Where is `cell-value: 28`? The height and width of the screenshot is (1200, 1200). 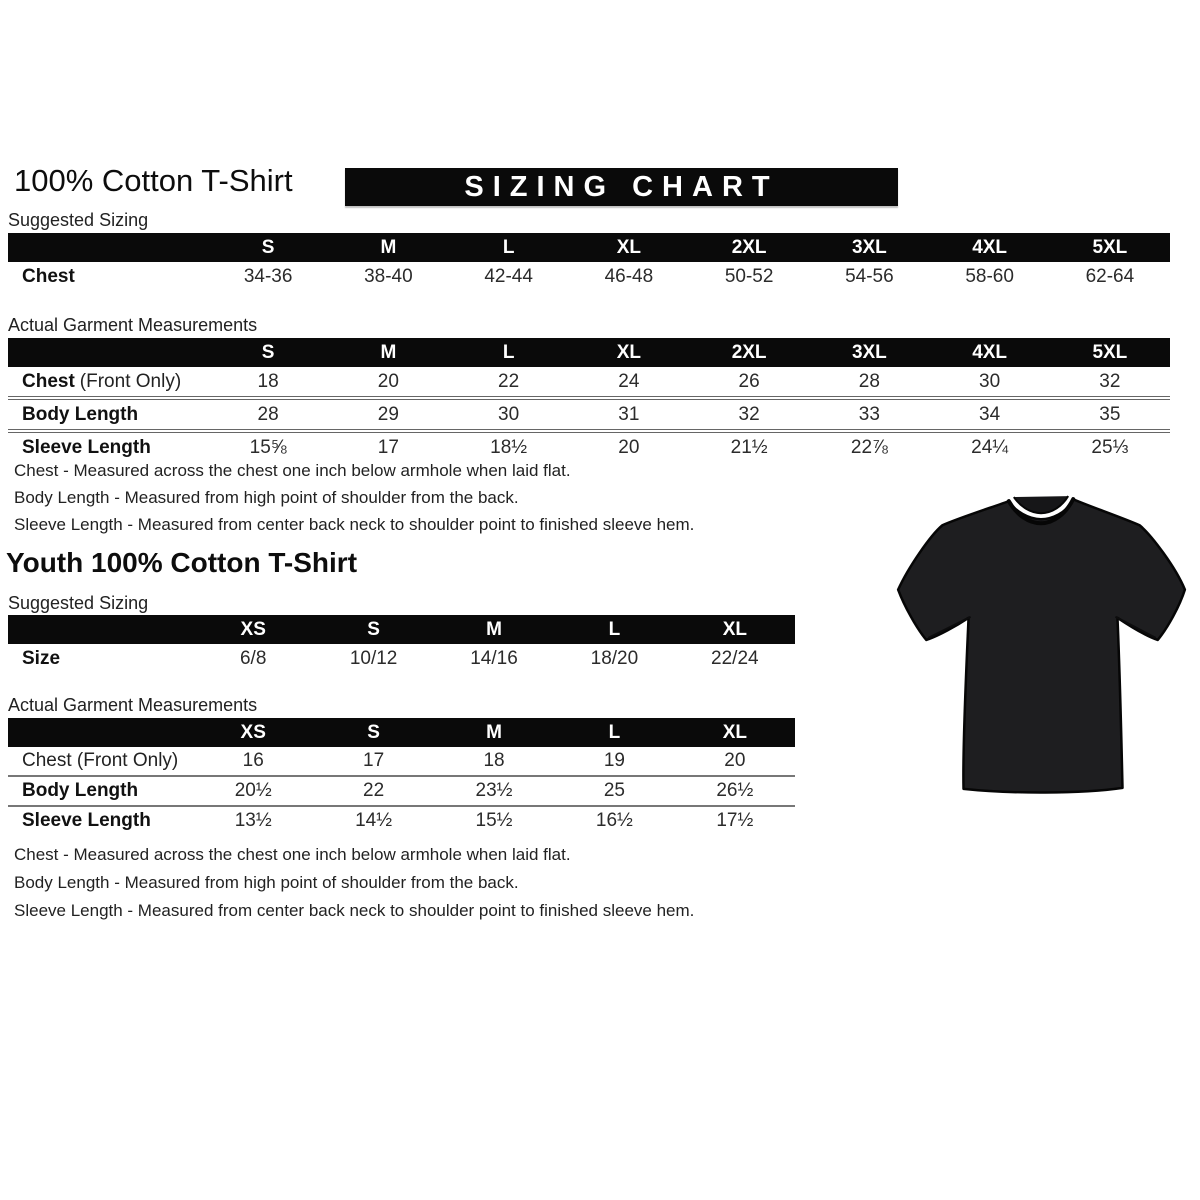 cell-value: 28 is located at coordinates (268, 414).